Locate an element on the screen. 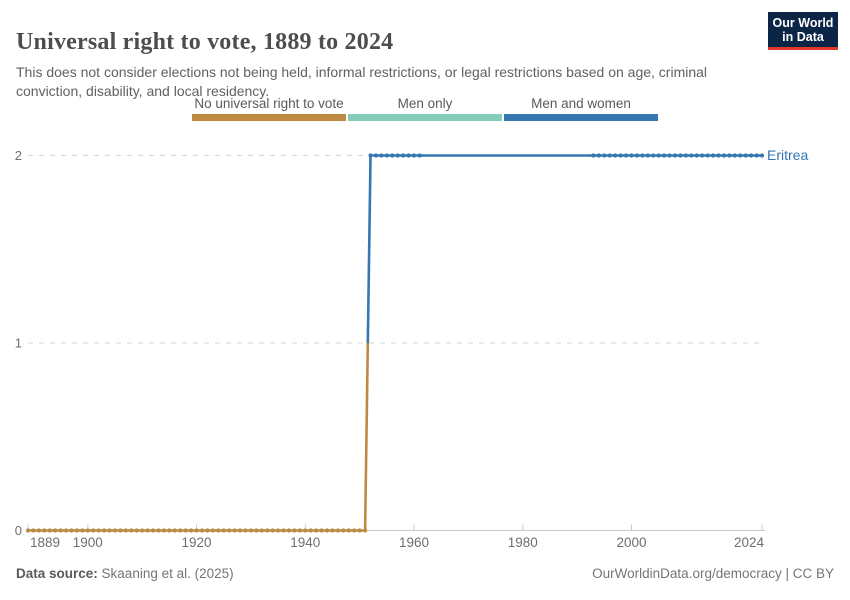 Image resolution: width=850 pixels, height=600 pixels. legend-item-men-only: Men only is located at coordinates (425, 108).